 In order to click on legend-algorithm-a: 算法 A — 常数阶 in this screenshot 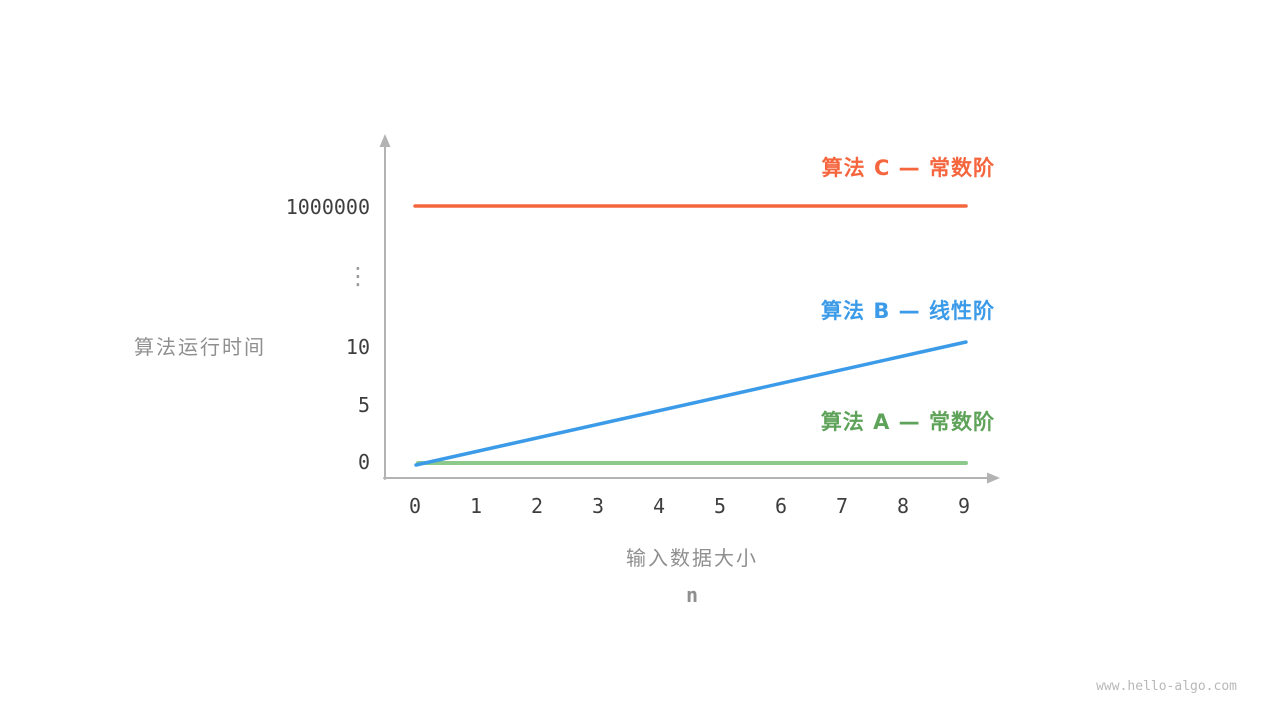, I will do `click(907, 422)`.